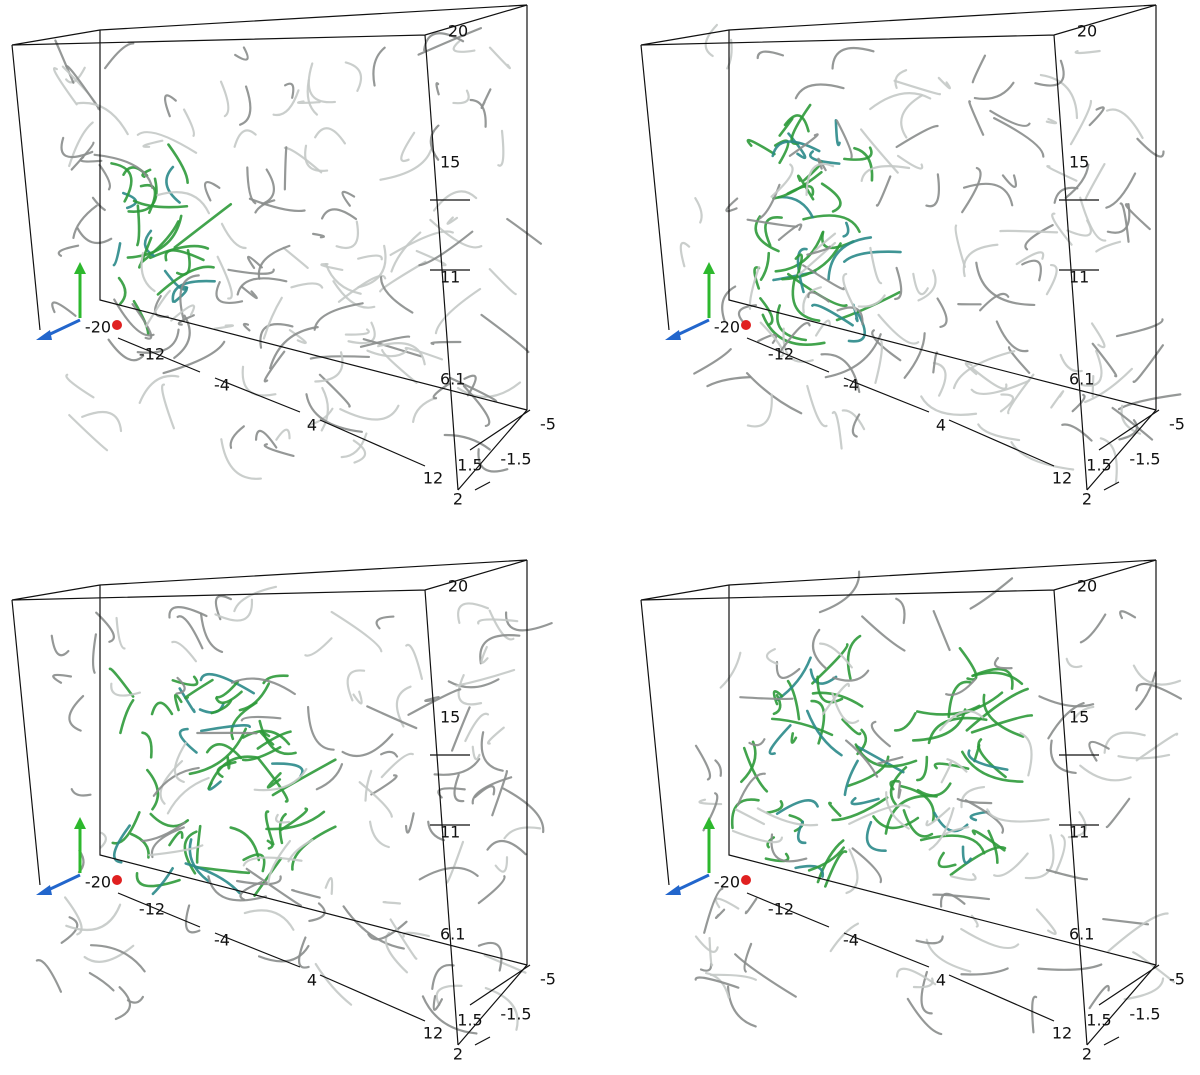 The image size is (1200, 1075). What do you see at coordinates (851, 940) in the screenshot?
I see `tick-label: -4` at bounding box center [851, 940].